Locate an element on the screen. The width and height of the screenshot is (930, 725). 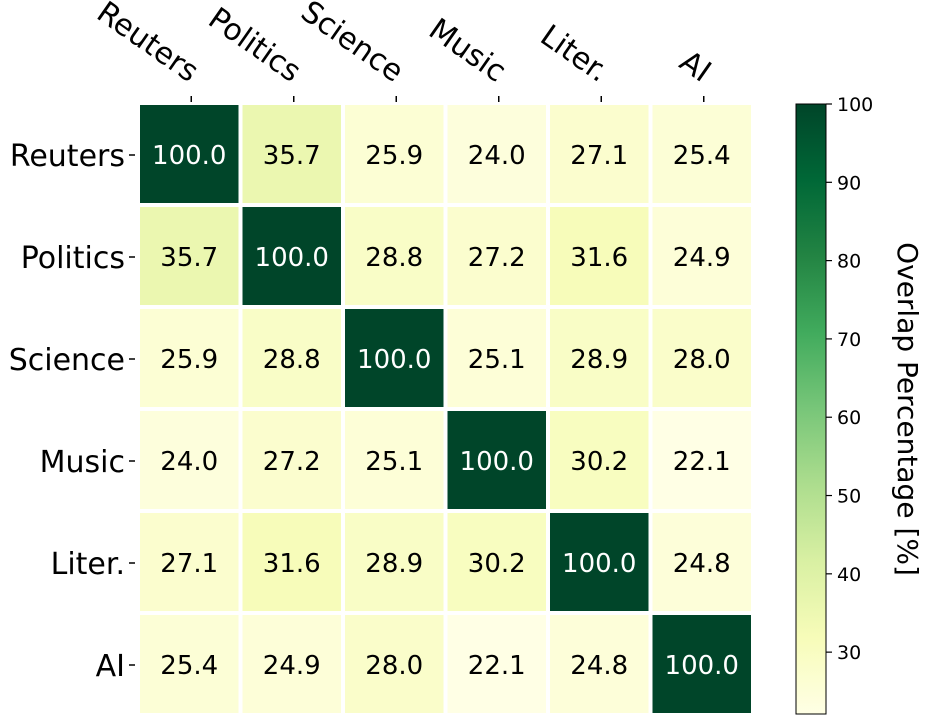
colorbar-tick-label: 70 is located at coordinates (849, 340).